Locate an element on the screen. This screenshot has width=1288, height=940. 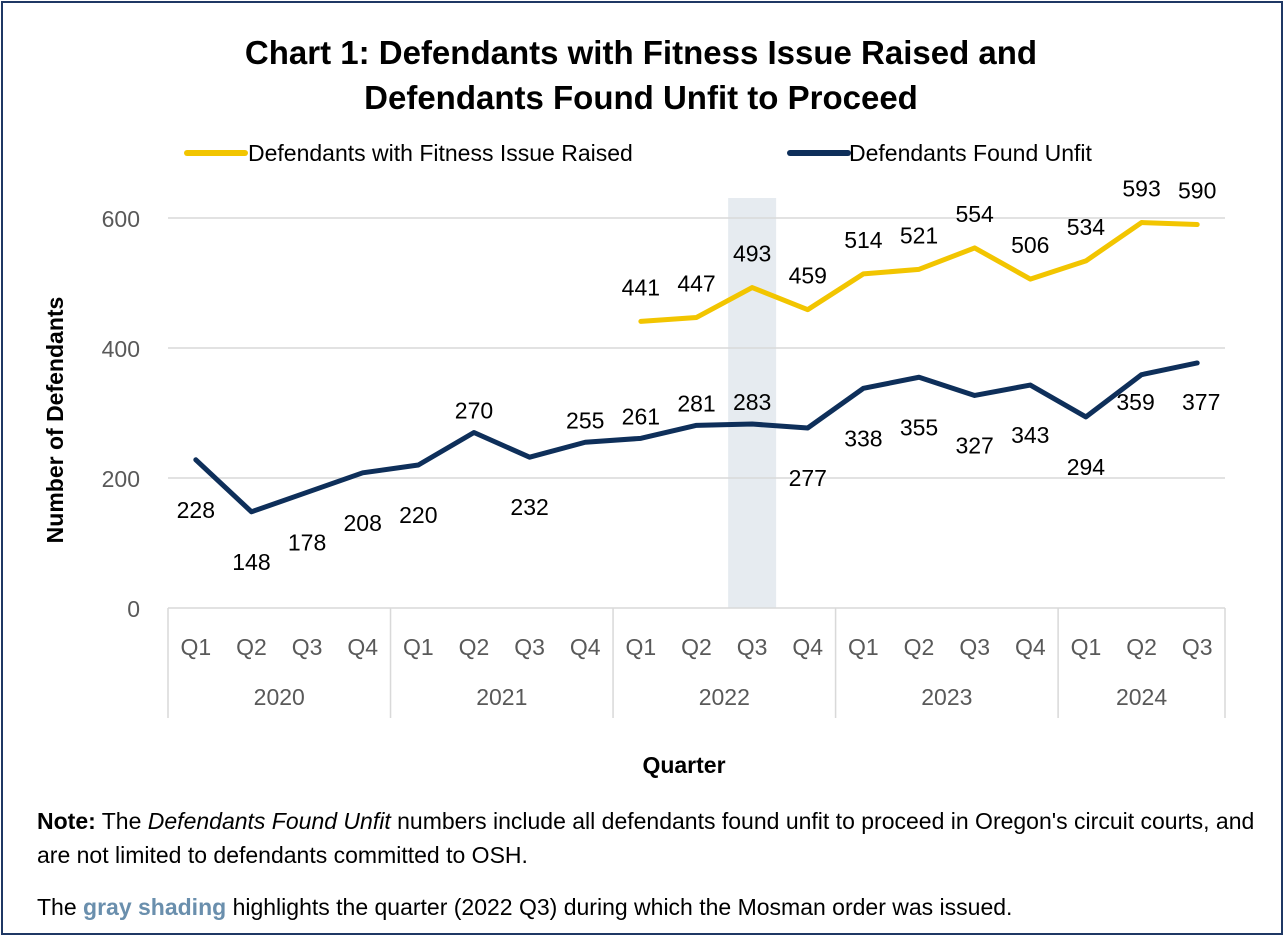
data-label-found-unfit: 220 is located at coordinates (418, 515).